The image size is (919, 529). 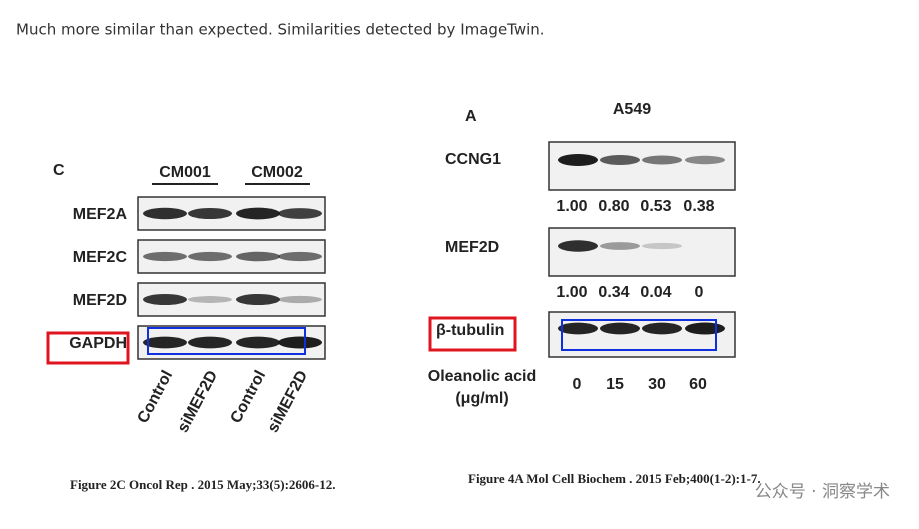 I want to click on panel-label: A, so click(x=471, y=116).